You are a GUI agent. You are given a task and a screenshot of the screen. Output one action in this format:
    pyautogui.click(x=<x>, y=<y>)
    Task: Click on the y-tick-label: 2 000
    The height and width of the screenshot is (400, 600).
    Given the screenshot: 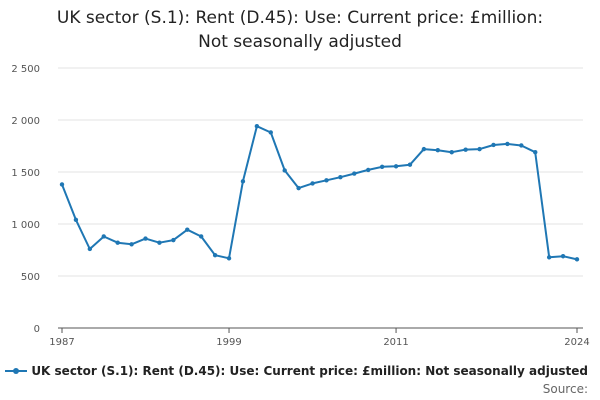 What is the action you would take?
    pyautogui.click(x=25, y=121)
    